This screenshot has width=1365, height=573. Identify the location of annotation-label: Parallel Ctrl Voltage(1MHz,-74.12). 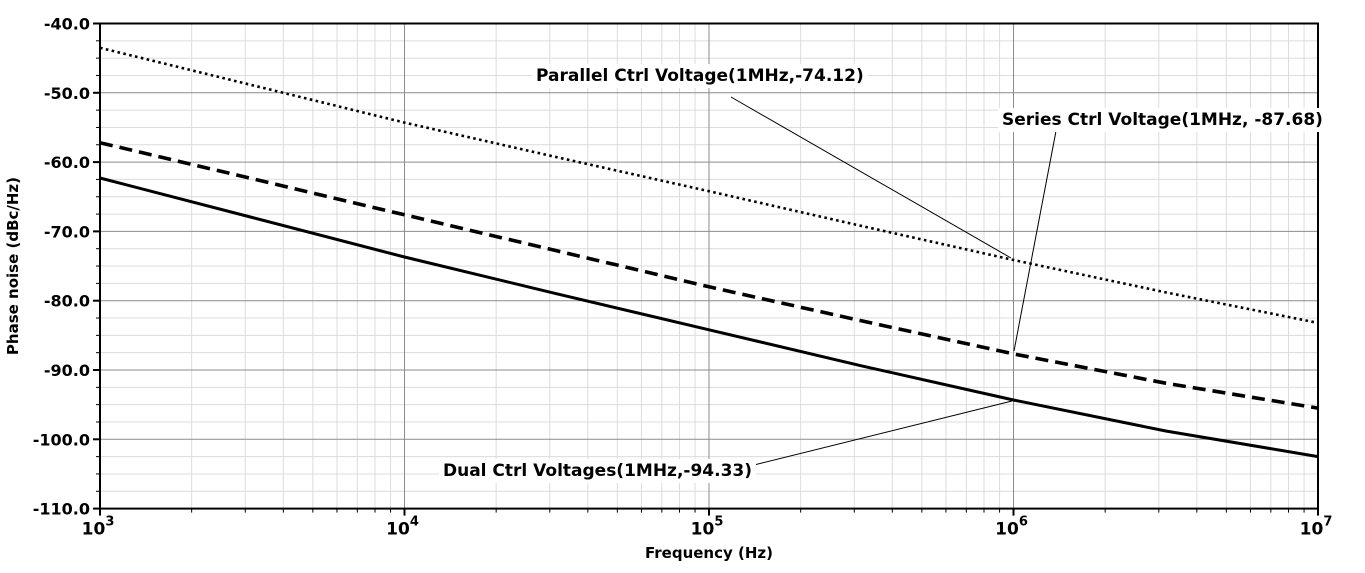
(700, 76).